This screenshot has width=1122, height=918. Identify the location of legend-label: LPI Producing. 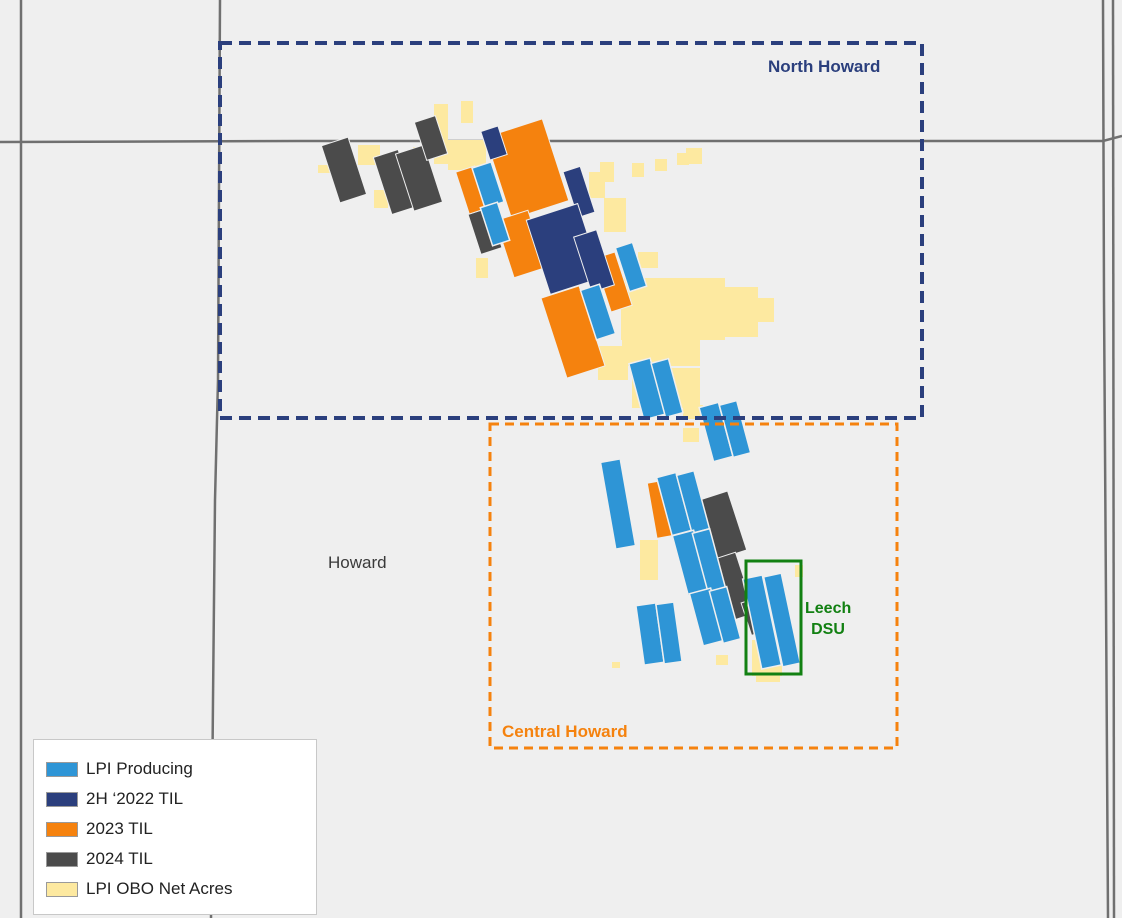
(139, 768).